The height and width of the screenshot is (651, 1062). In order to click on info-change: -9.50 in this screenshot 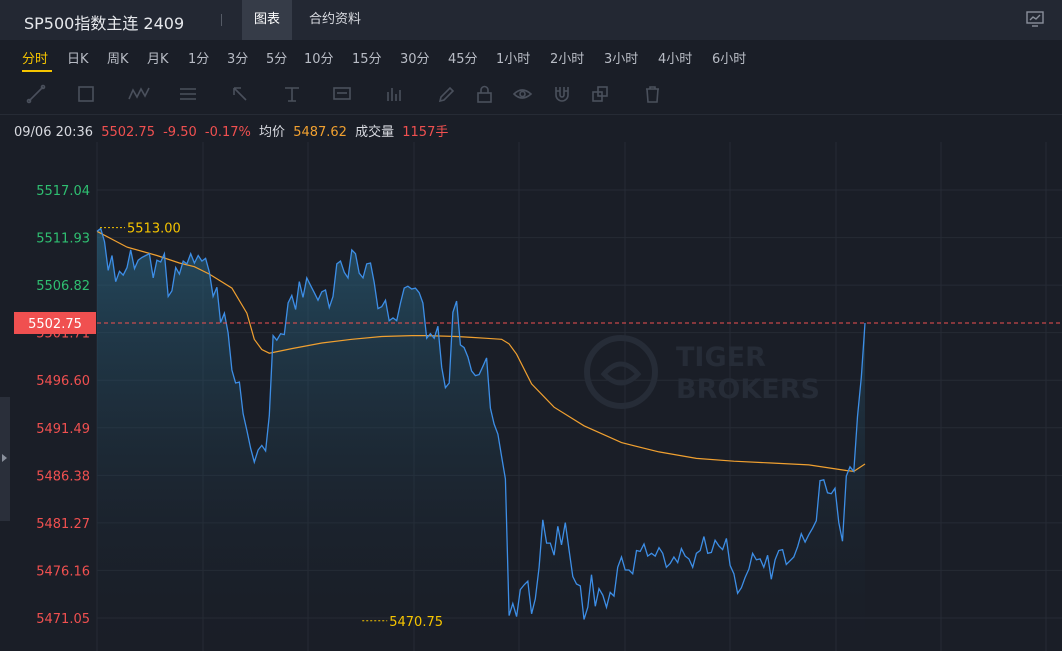, I will do `click(180, 132)`.